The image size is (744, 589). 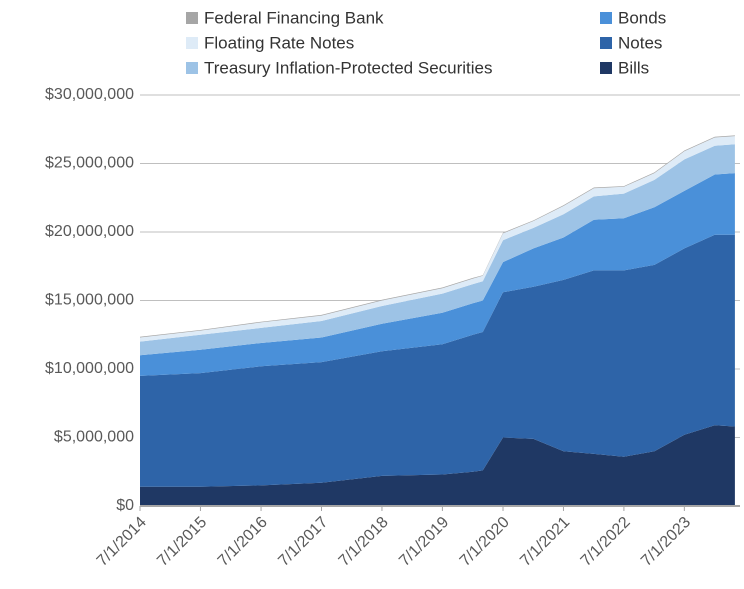 What do you see at coordinates (642, 17) in the screenshot?
I see `legend-label: Bonds` at bounding box center [642, 17].